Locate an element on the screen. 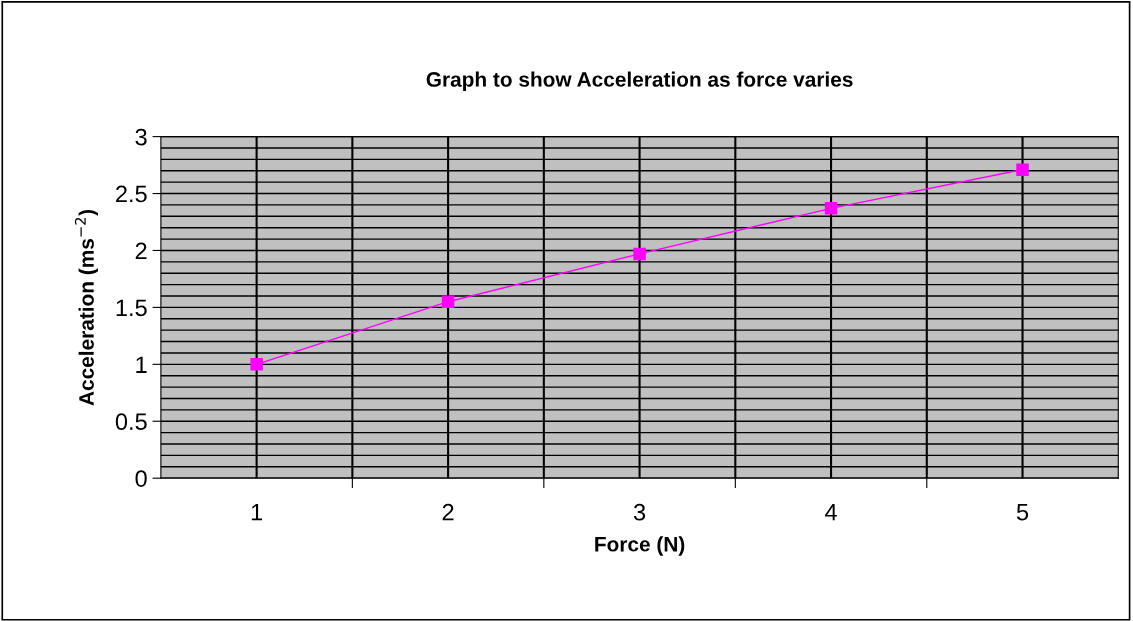 The height and width of the screenshot is (621, 1133). x-axis-title: Force (N) is located at coordinates (640, 546).